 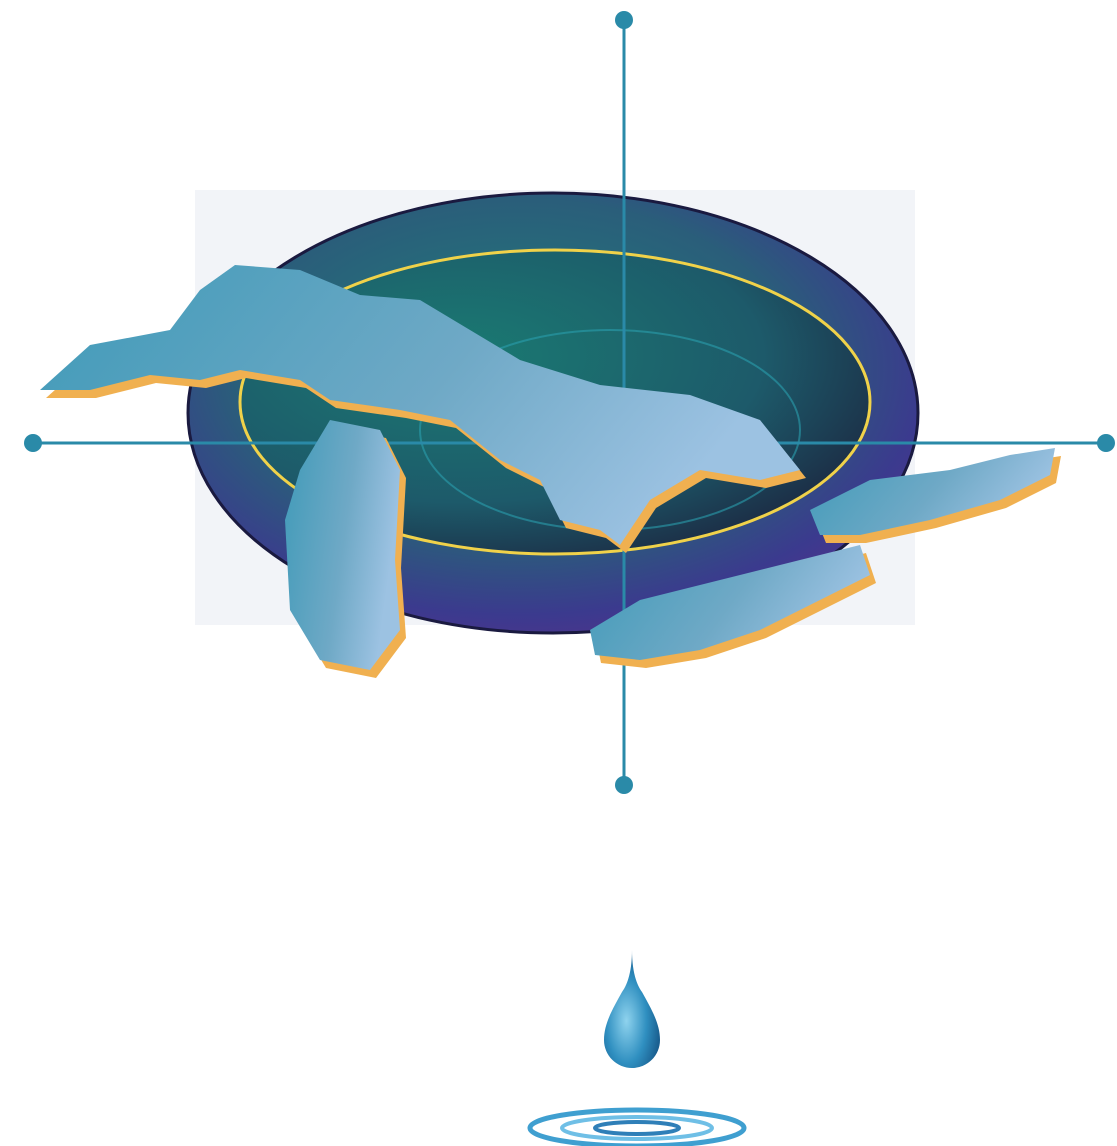 I want to click on ripple, so click(x=637, y=1126).